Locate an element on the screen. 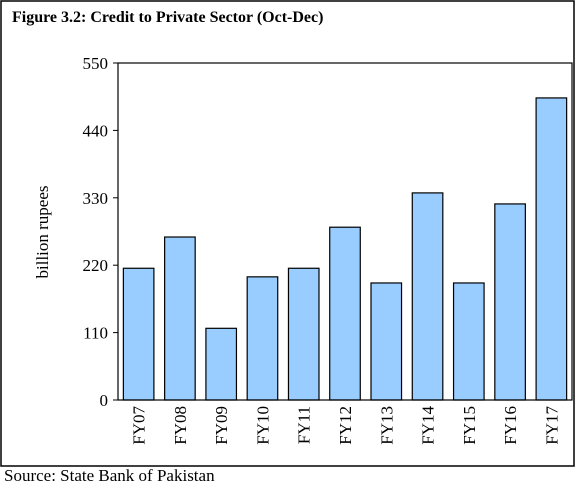 The image size is (576, 493). x-tick-label: FY17 is located at coordinates (551, 425).